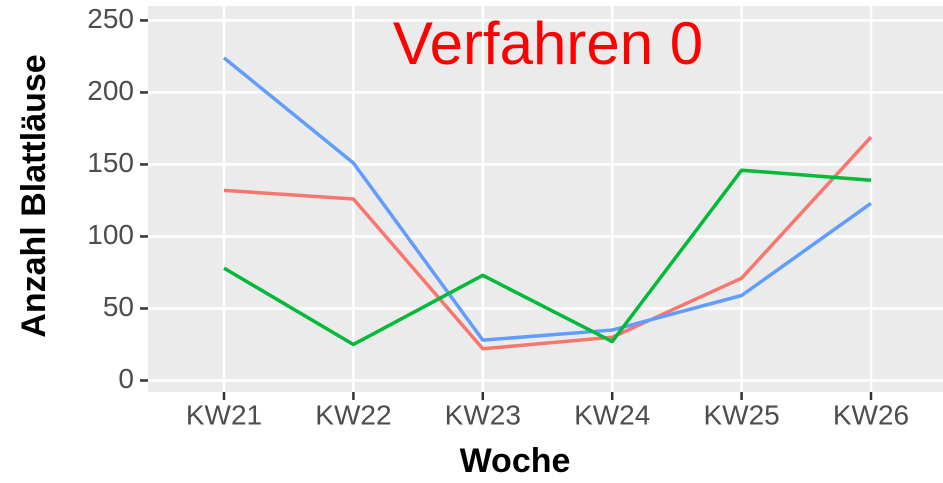 Image resolution: width=943 pixels, height=483 pixels. Describe the element at coordinates (548, 43) in the screenshot. I see `chart-title: Verfahren 0` at that location.